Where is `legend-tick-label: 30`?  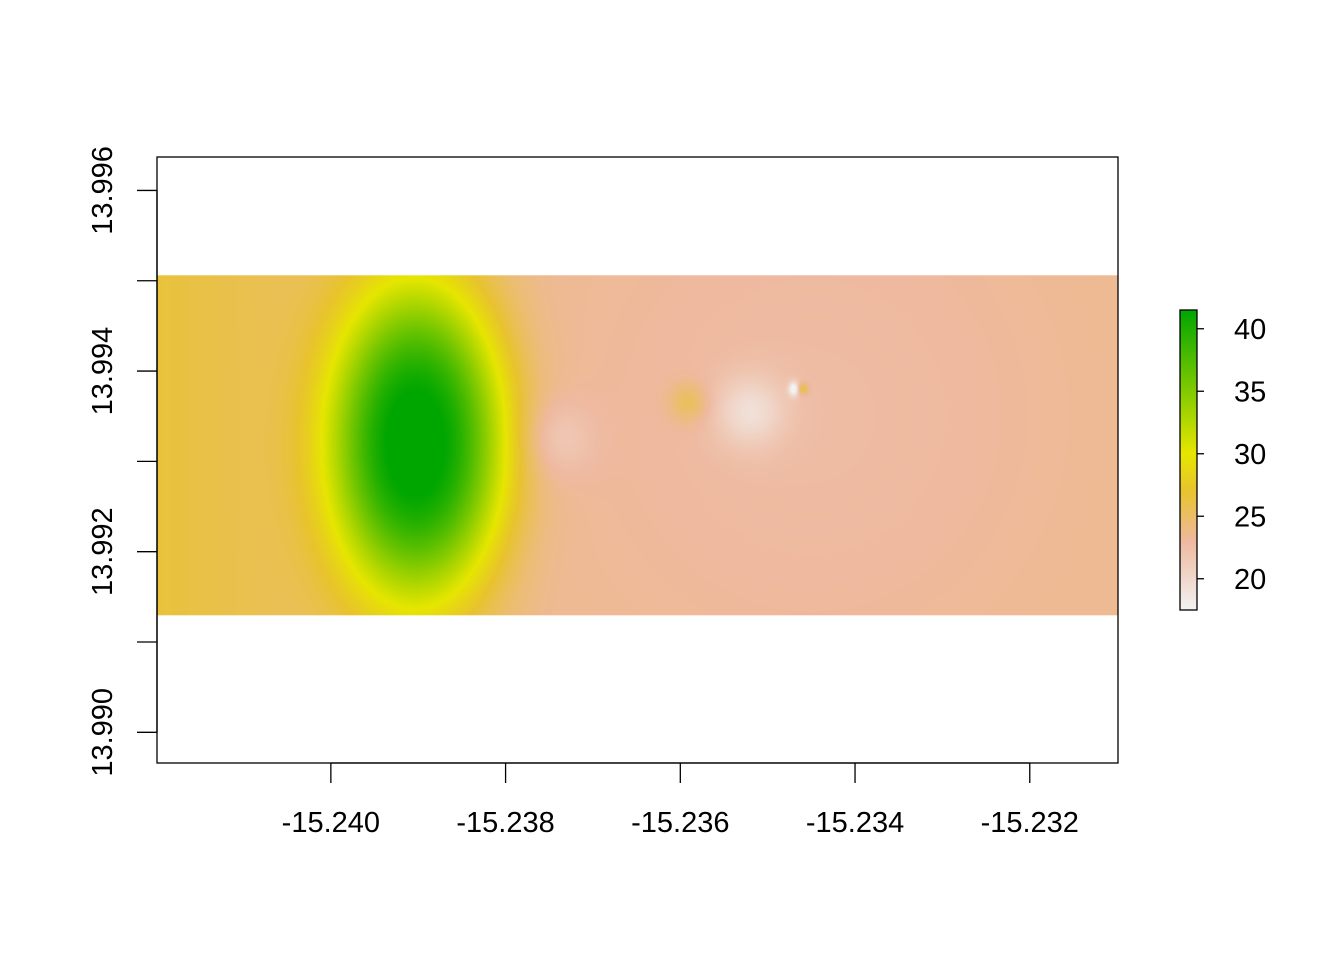 legend-tick-label: 30 is located at coordinates (1250, 455).